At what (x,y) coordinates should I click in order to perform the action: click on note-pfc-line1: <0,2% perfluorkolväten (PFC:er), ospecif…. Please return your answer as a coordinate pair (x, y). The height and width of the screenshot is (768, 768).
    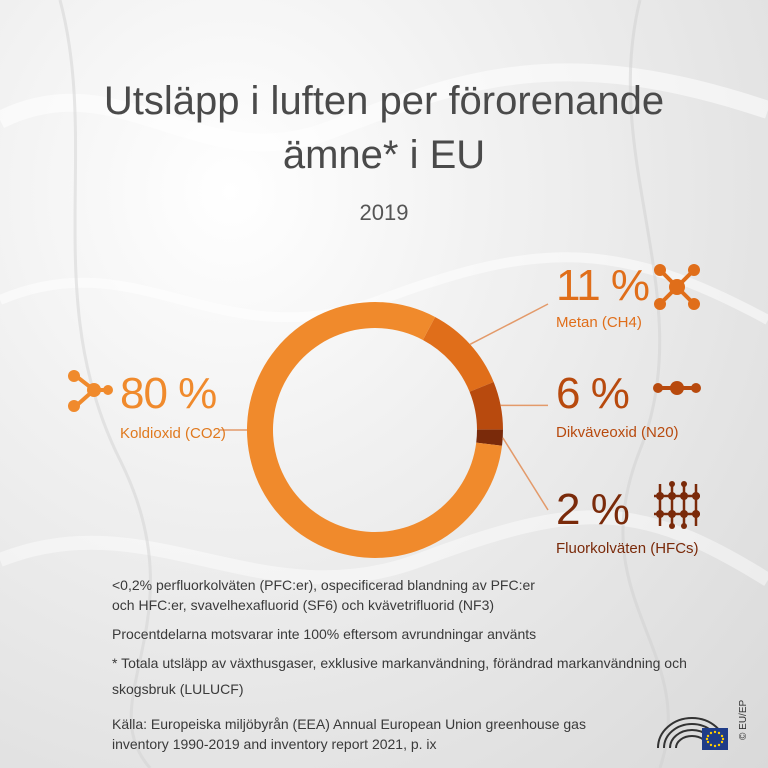
    Looking at the image, I should click on (323, 585).